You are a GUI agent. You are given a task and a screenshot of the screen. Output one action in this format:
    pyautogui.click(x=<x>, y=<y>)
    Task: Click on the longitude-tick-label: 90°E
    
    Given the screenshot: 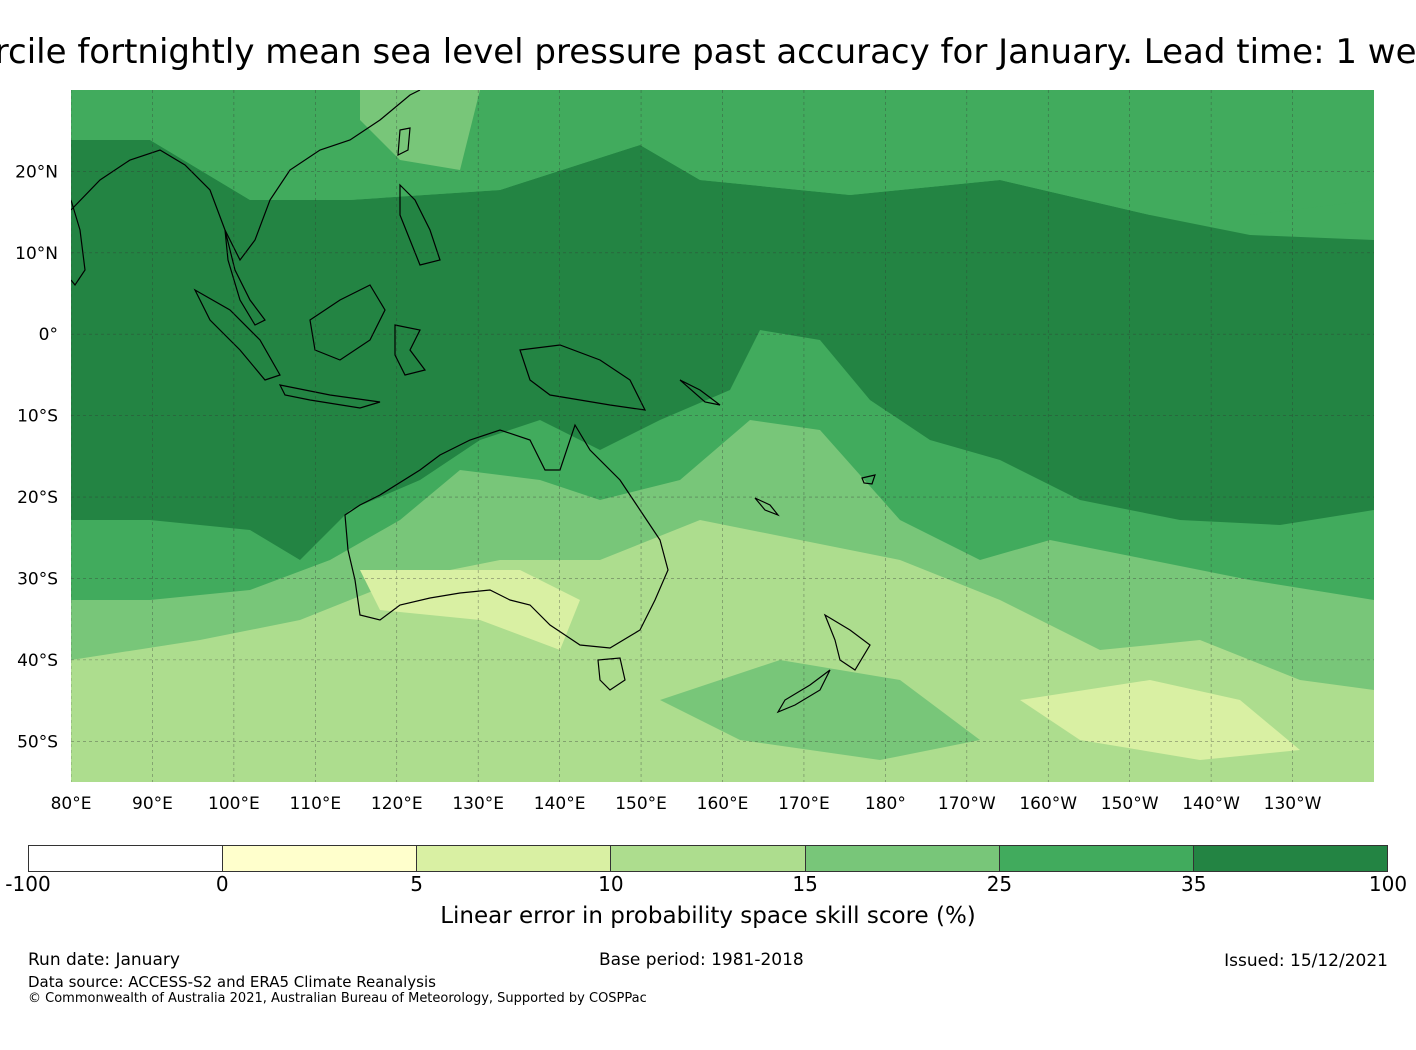 What is the action you would take?
    pyautogui.click(x=152, y=804)
    